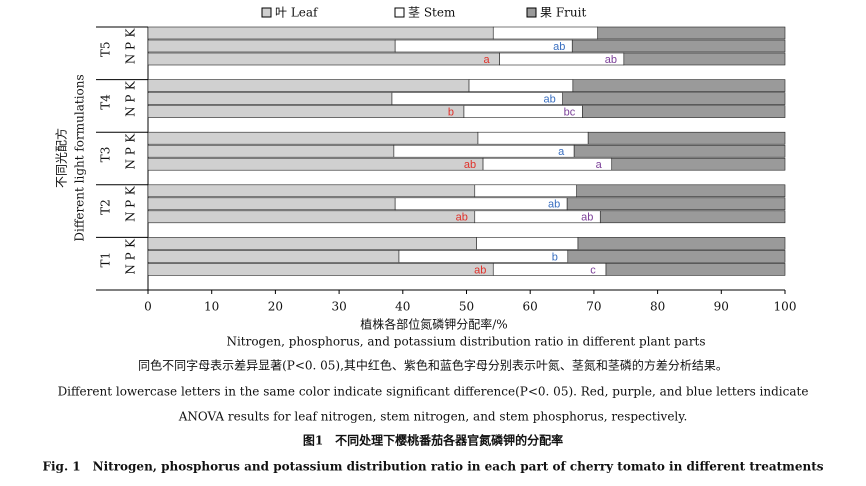 Image resolution: width=866 pixels, height=486 pixels. What do you see at coordinates (80, 157) in the screenshot?
I see `y-axis-label: Different light formulations` at bounding box center [80, 157].